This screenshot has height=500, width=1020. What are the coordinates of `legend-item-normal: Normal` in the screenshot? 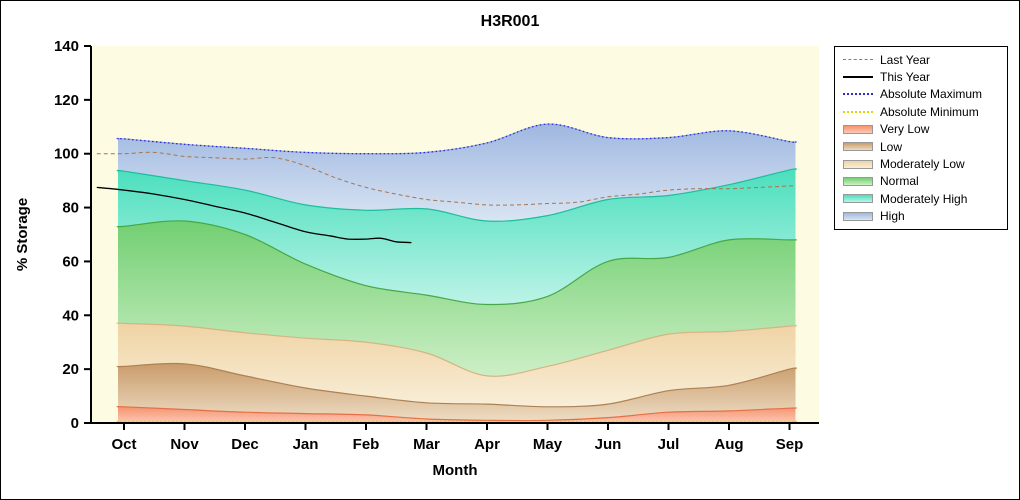 It's located at (921, 181).